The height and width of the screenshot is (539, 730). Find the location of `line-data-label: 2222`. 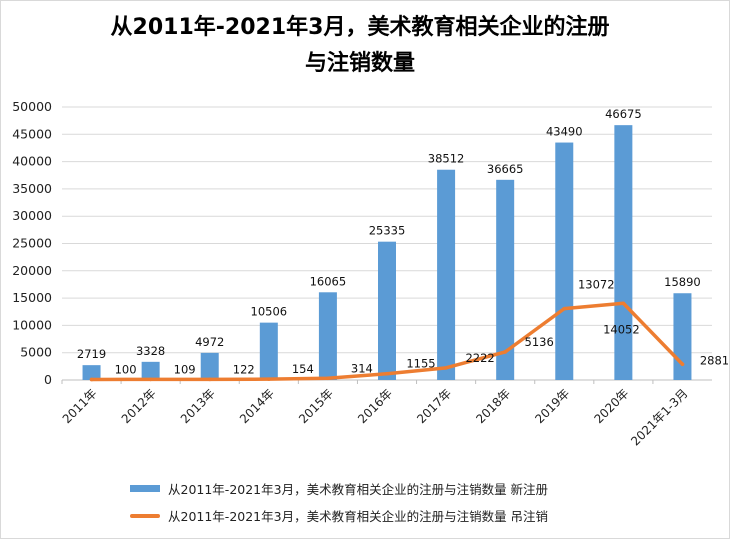

line-data-label: 2222 is located at coordinates (479, 358).